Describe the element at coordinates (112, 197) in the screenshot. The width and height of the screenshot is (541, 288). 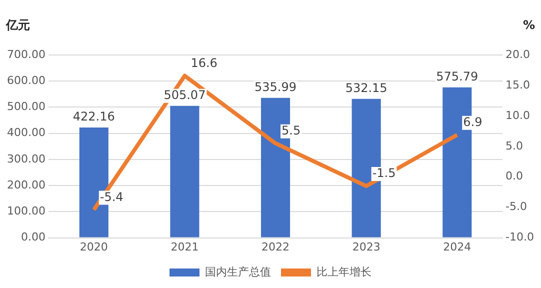
I see `data-label: -5.4` at that location.